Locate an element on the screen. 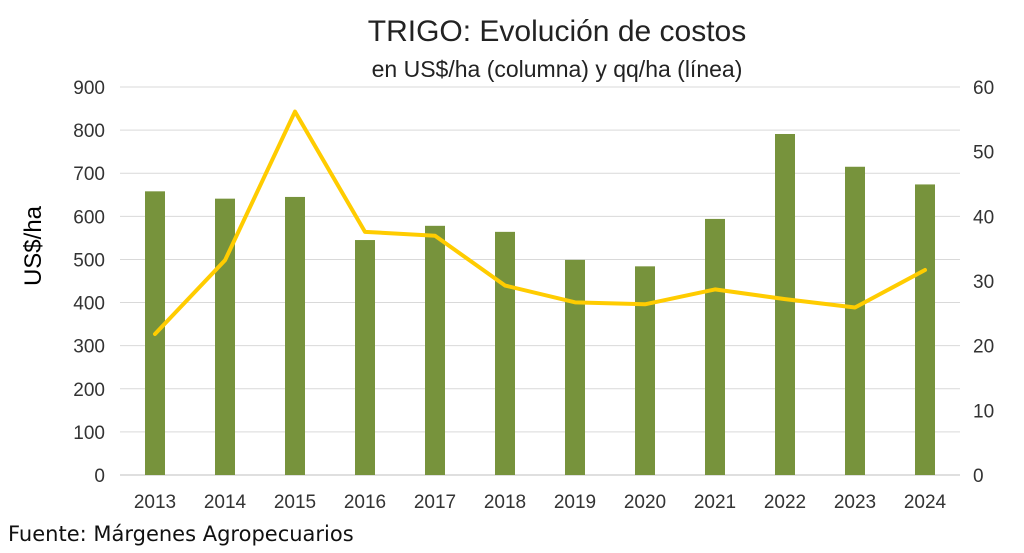  y-tick-label: 100 is located at coordinates (89, 433).